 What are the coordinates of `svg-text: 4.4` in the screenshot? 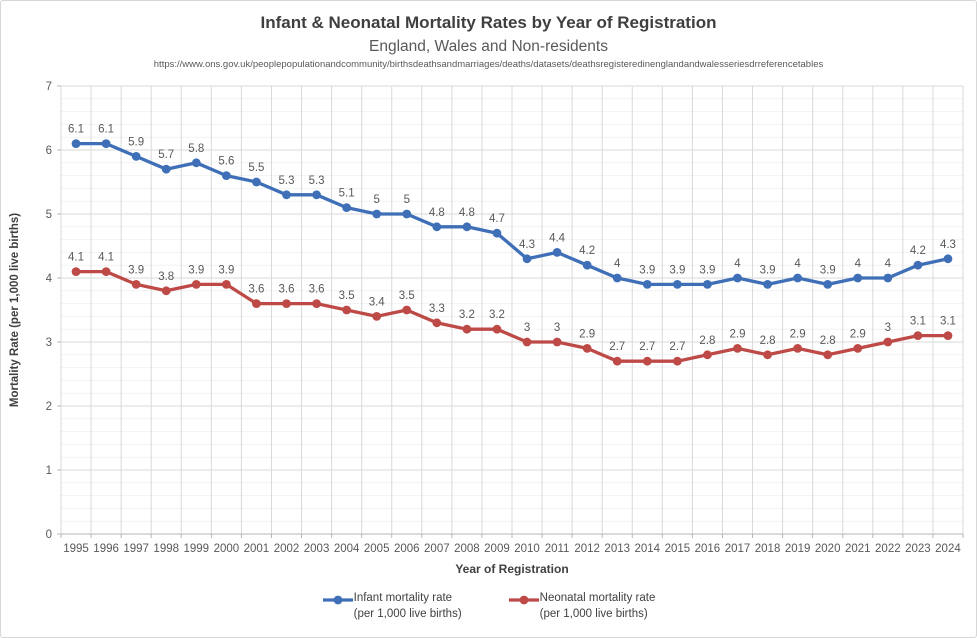 It's located at (557, 238).